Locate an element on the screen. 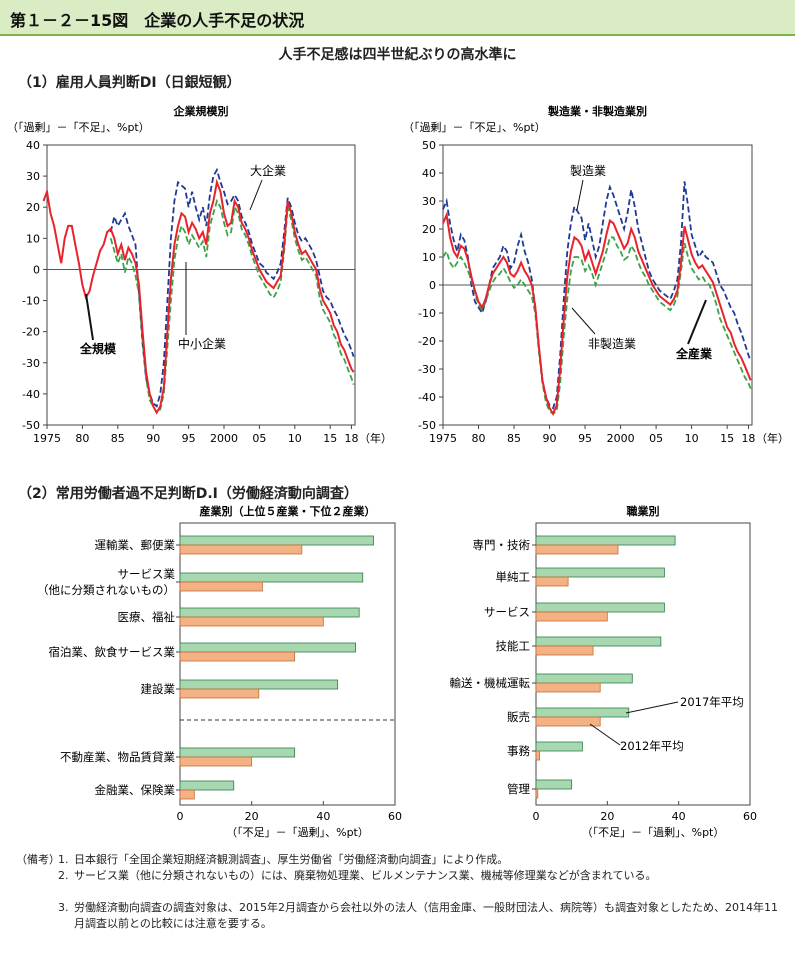 This screenshot has width=795, height=954. x-tick-label: 05 is located at coordinates (259, 438).